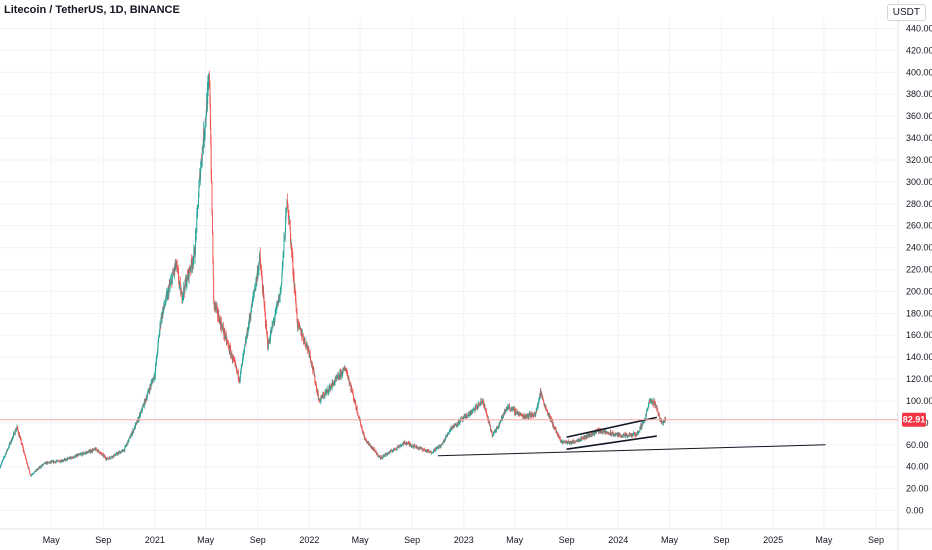  I want to click on y-tick-label: 40.00, so click(917, 467).